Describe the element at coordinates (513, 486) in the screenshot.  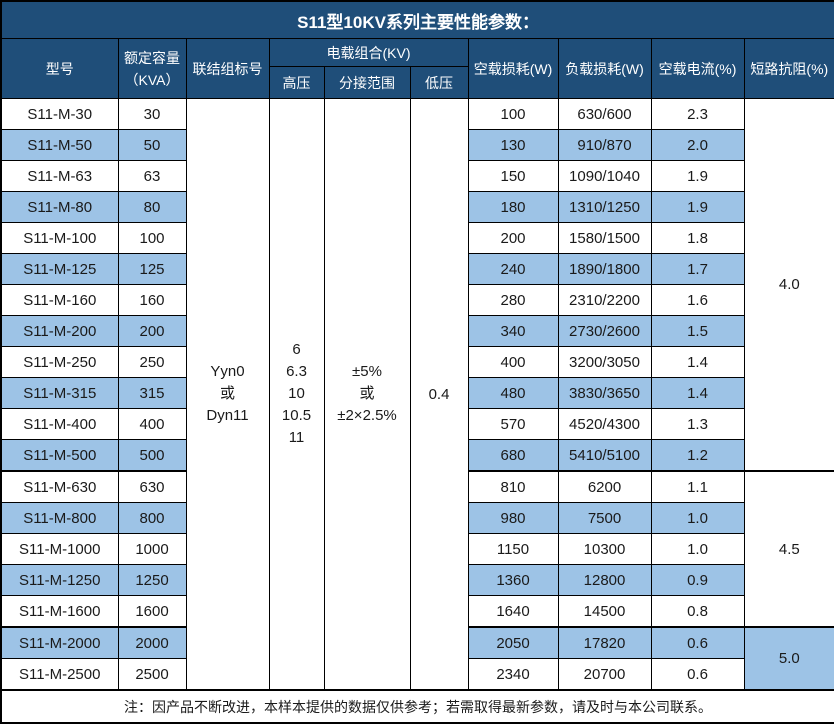
I see `cell-no-load-loss: 810` at that location.